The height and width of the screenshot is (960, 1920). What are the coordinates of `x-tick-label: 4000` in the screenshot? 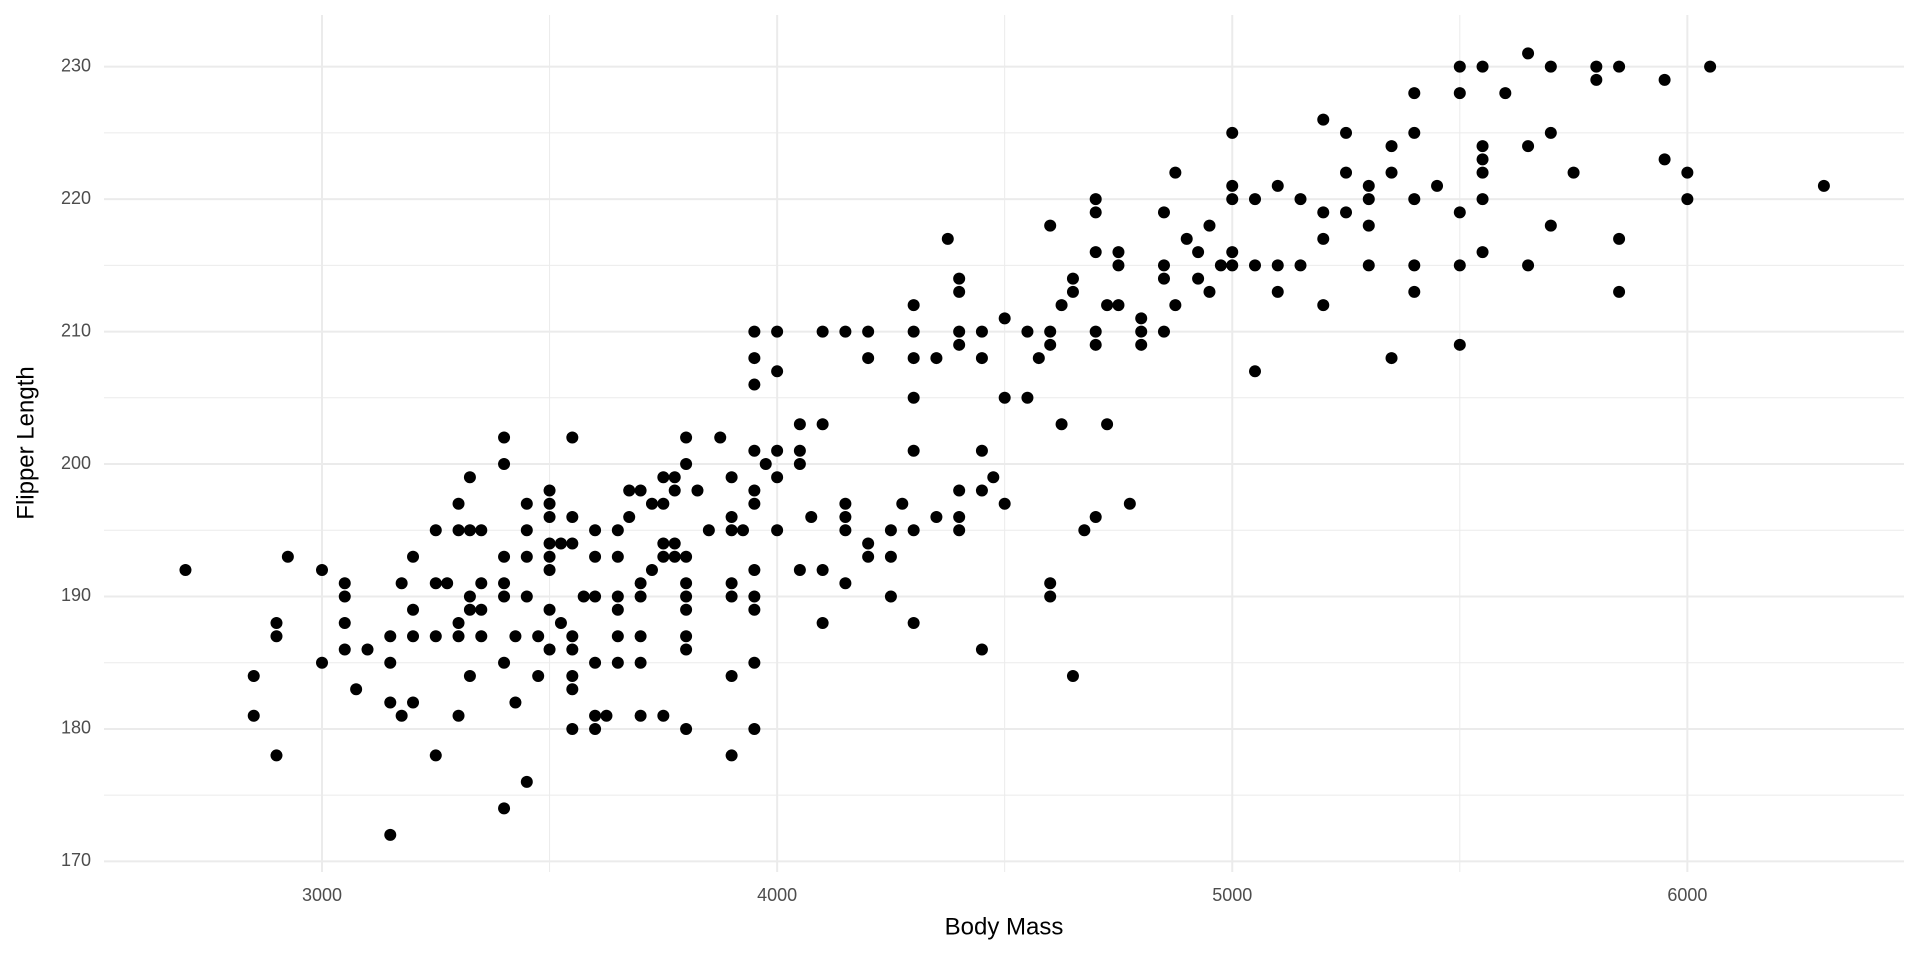 It's located at (777, 895).